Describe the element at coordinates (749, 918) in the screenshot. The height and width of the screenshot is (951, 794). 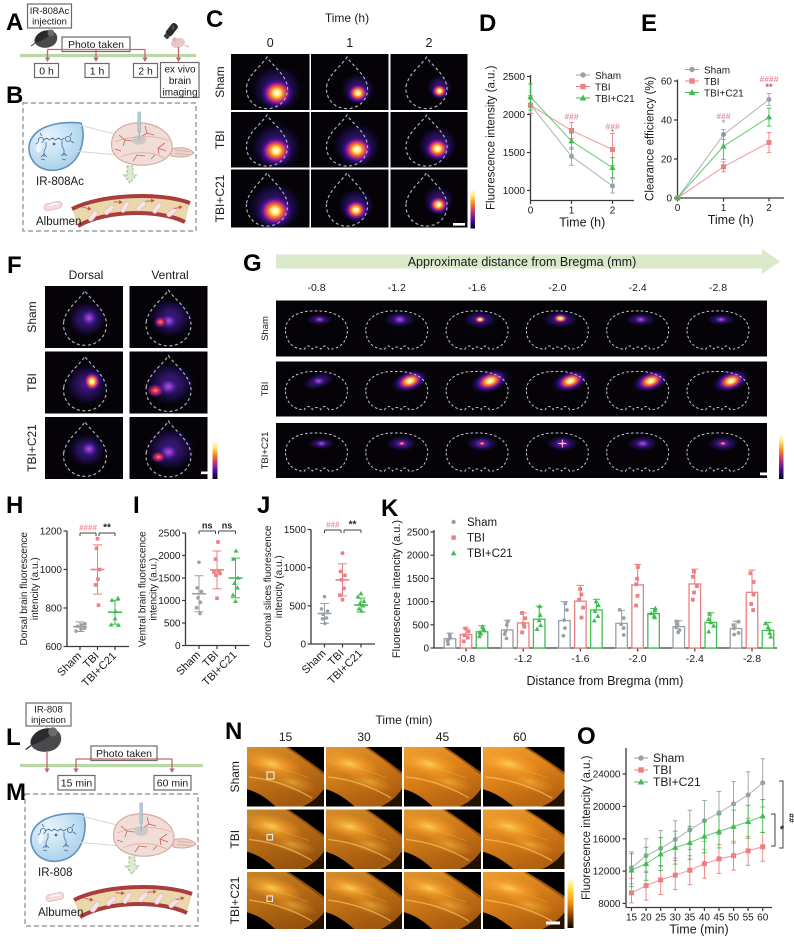
I see `svg-text: 55` at that location.